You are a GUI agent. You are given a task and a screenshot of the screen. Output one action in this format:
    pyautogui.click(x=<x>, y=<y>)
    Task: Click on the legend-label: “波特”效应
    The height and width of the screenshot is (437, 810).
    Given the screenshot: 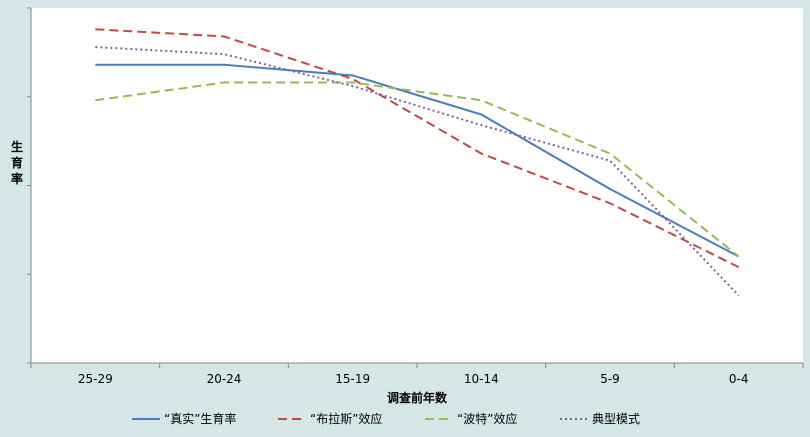 What is the action you would take?
    pyautogui.click(x=487, y=418)
    